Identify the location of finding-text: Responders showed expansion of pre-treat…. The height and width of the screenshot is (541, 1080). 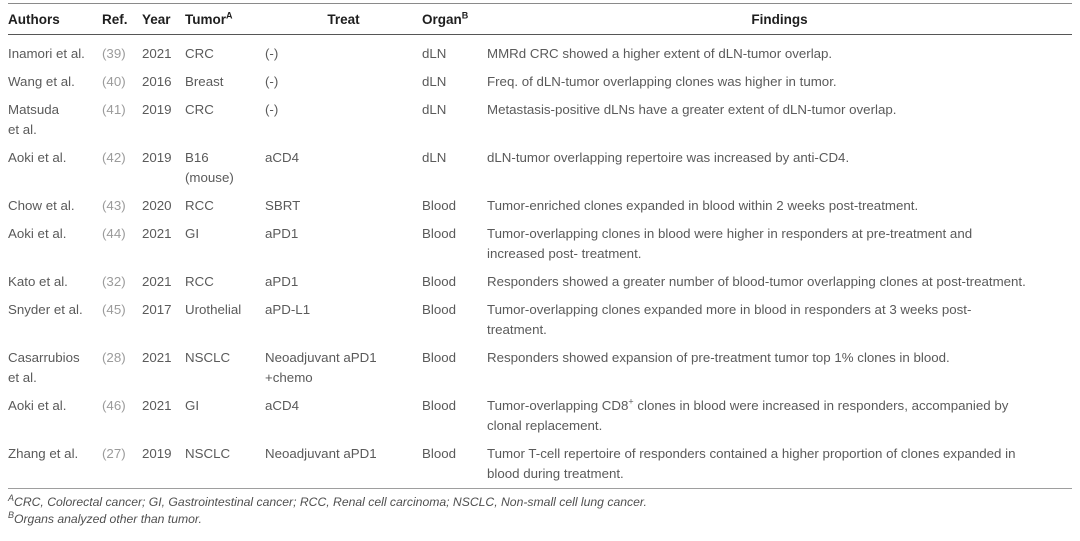
(718, 357).